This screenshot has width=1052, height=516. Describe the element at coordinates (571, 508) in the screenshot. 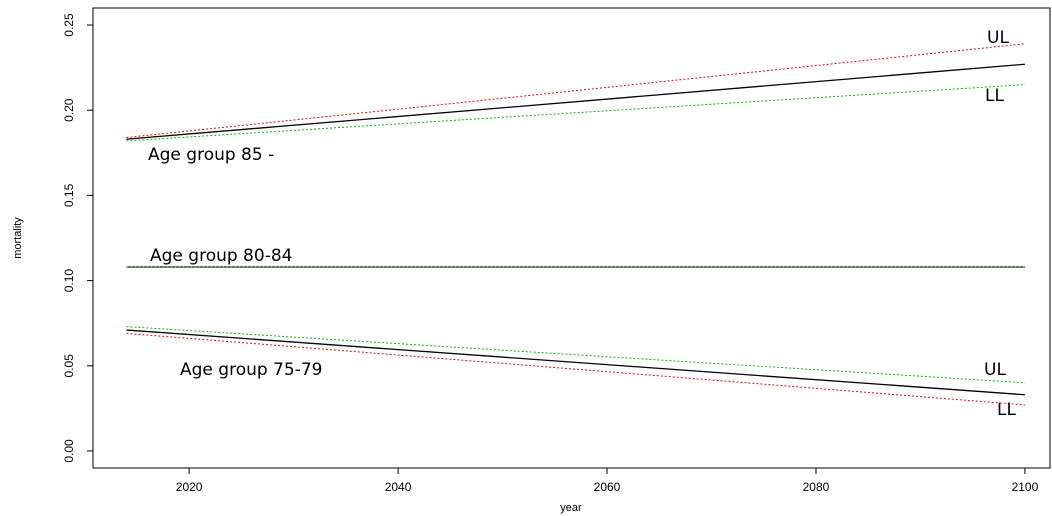

I see `x-axis-label: year` at that location.